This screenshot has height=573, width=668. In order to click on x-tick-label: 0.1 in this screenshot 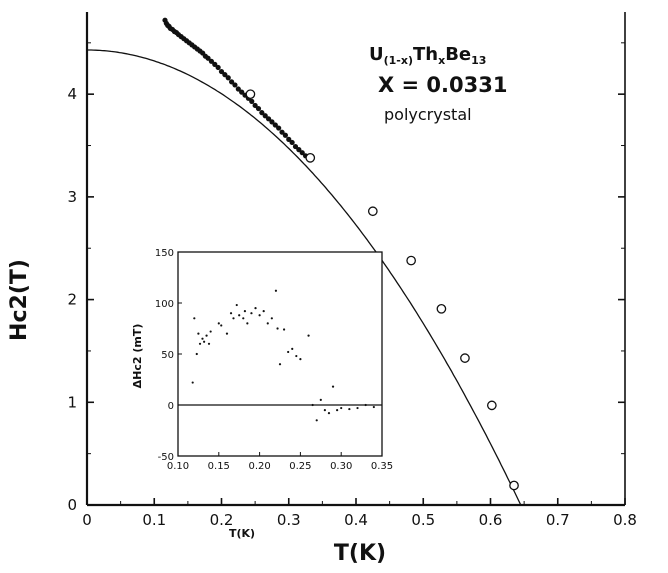, I will do `click(154, 520)`.